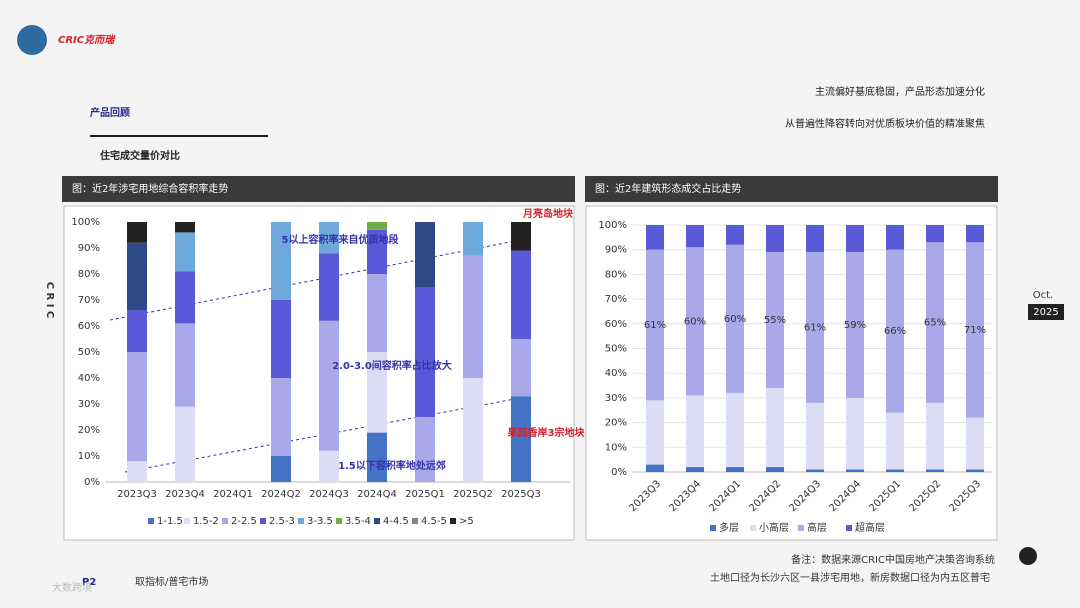  I want to click on side-label: C R I C, so click(49, 300).